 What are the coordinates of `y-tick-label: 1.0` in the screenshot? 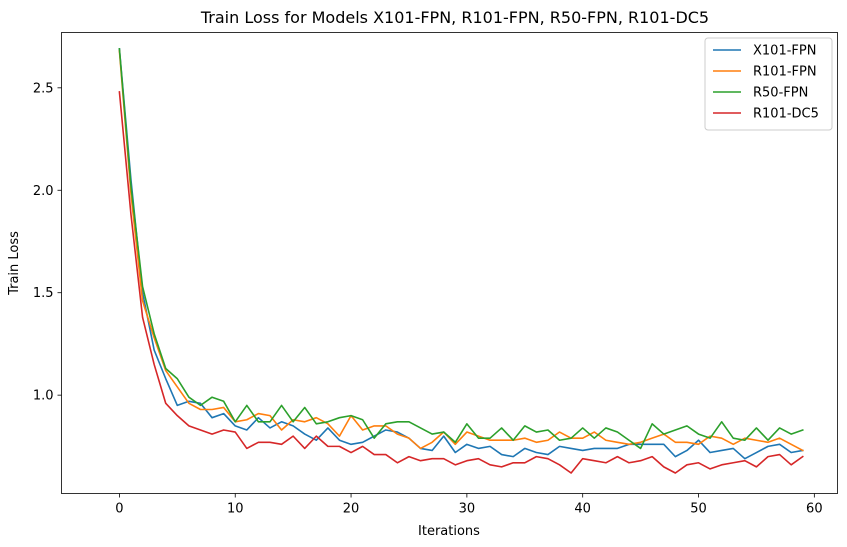 It's located at (43, 396).